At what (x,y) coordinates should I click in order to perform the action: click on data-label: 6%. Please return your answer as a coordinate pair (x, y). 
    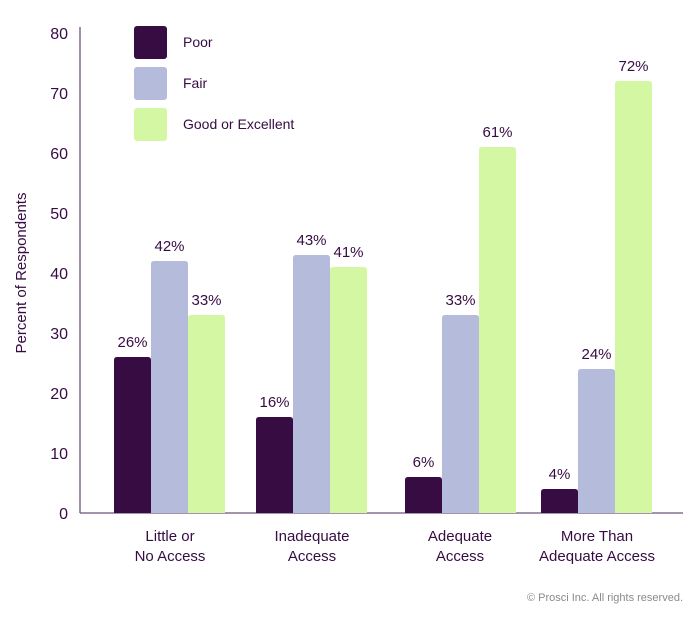
    Looking at the image, I should click on (424, 462).